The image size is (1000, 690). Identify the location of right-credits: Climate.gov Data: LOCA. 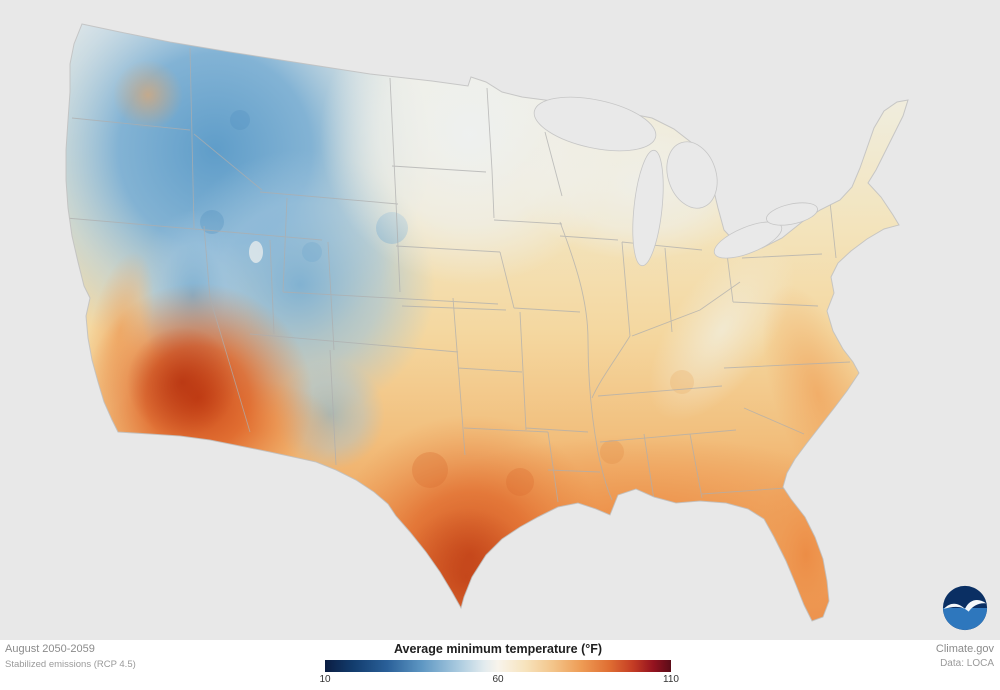
(965, 656).